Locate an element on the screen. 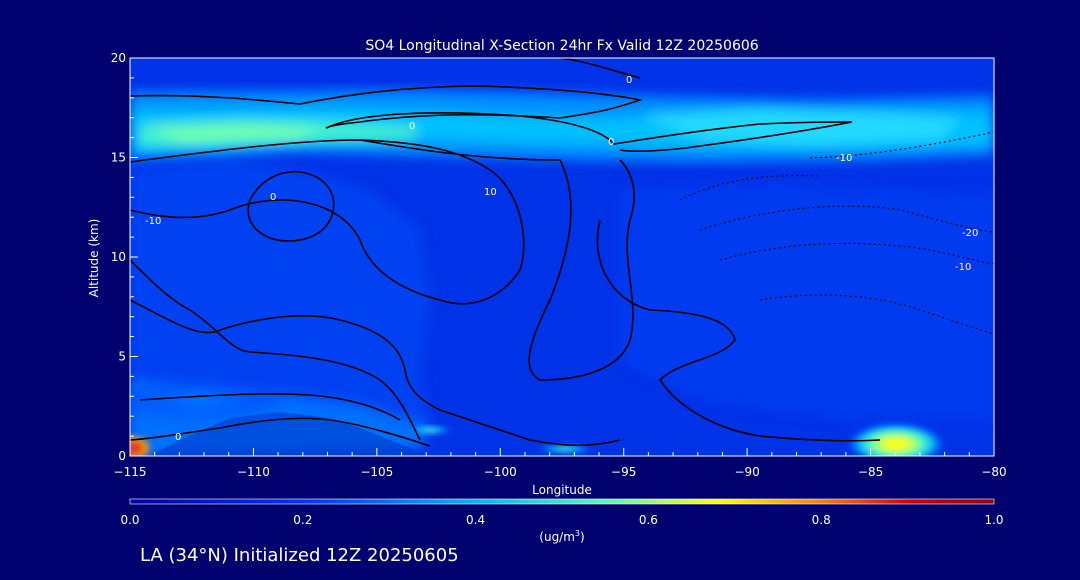 This screenshot has height=580, width=1080. contour-upper-loop is located at coordinates (387, 107).